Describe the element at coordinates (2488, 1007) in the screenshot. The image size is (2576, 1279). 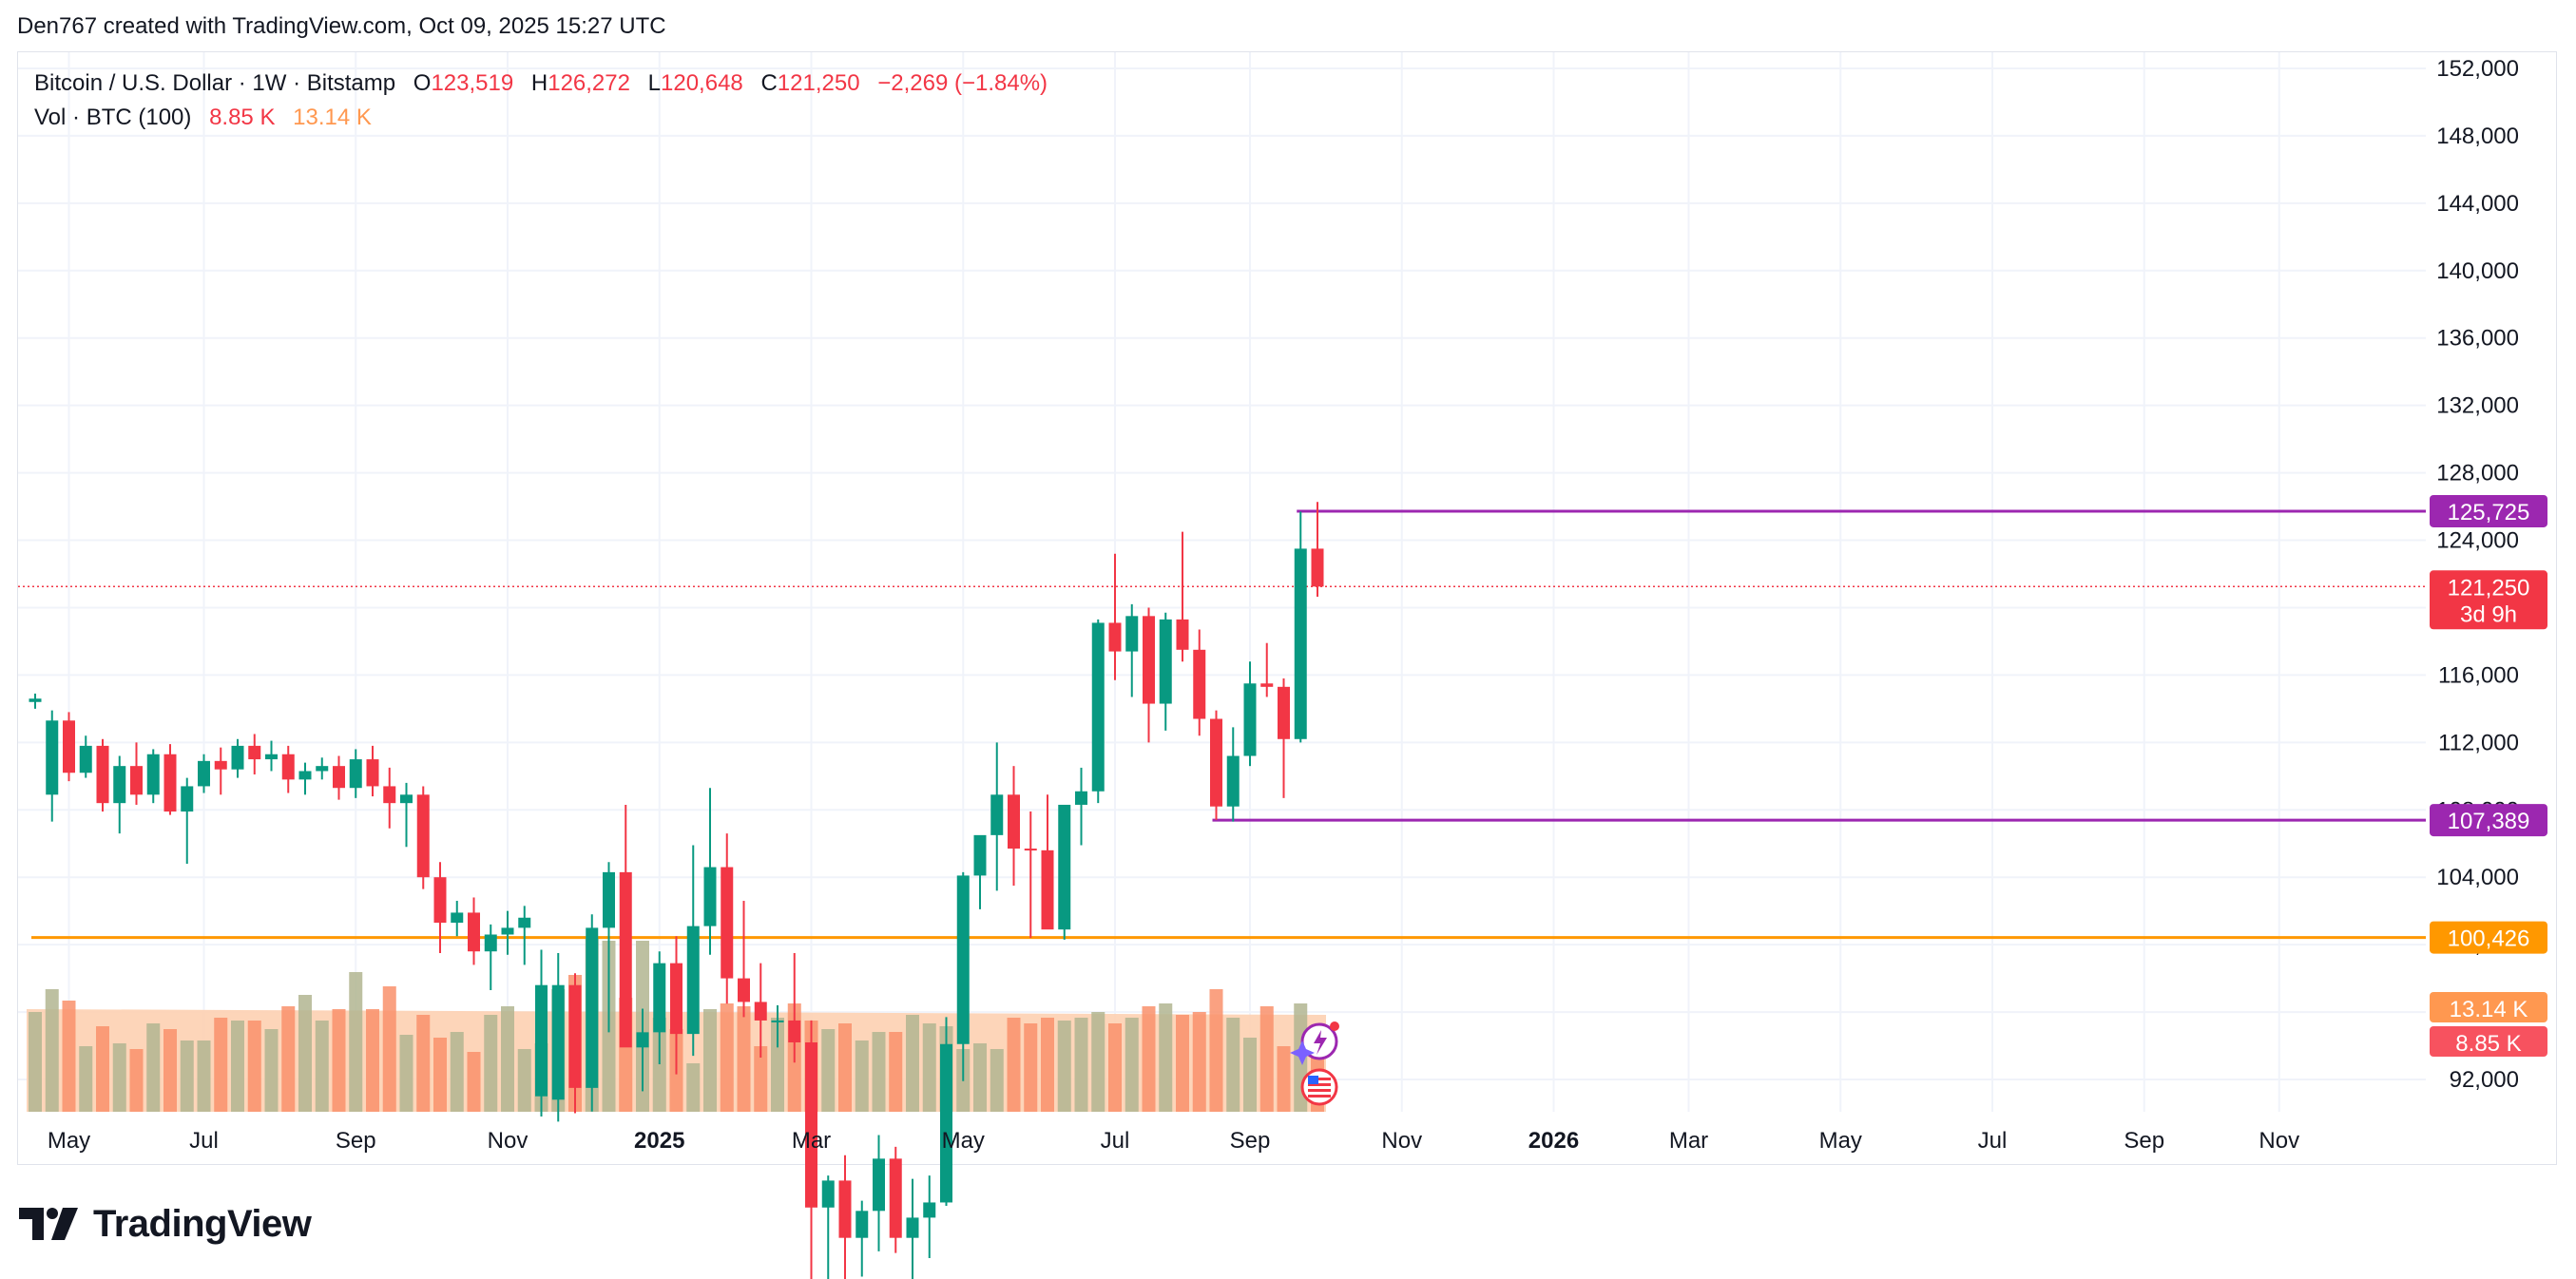
I see `volume-ma-label-bg` at that location.